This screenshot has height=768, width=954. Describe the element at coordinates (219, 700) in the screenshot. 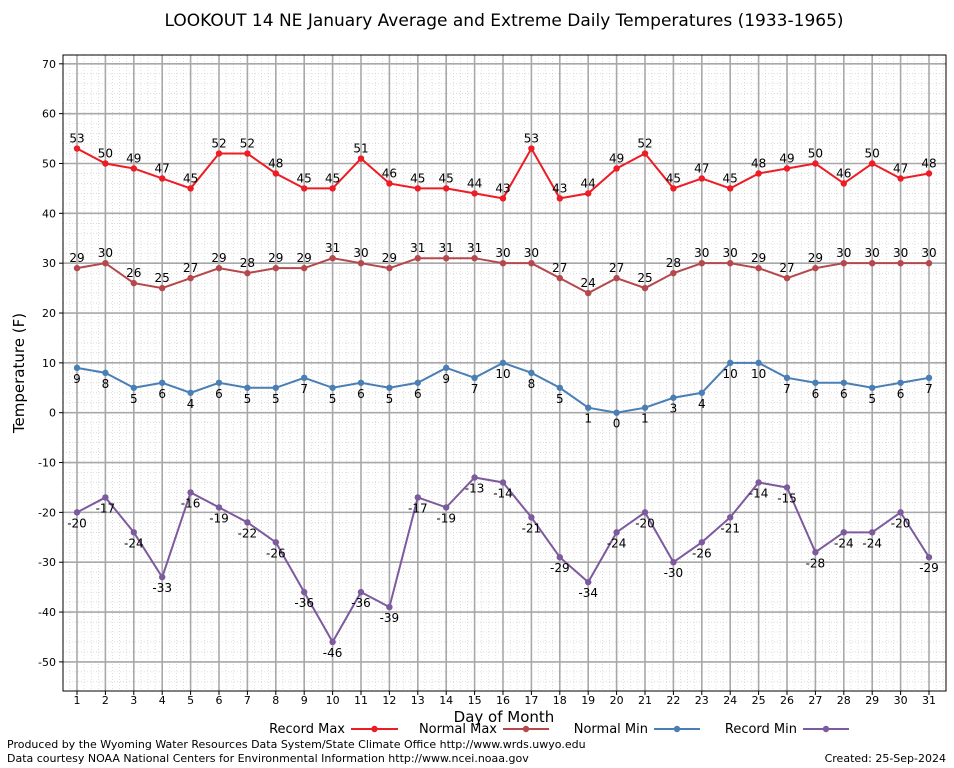

I see `x-tick-label: 6` at that location.